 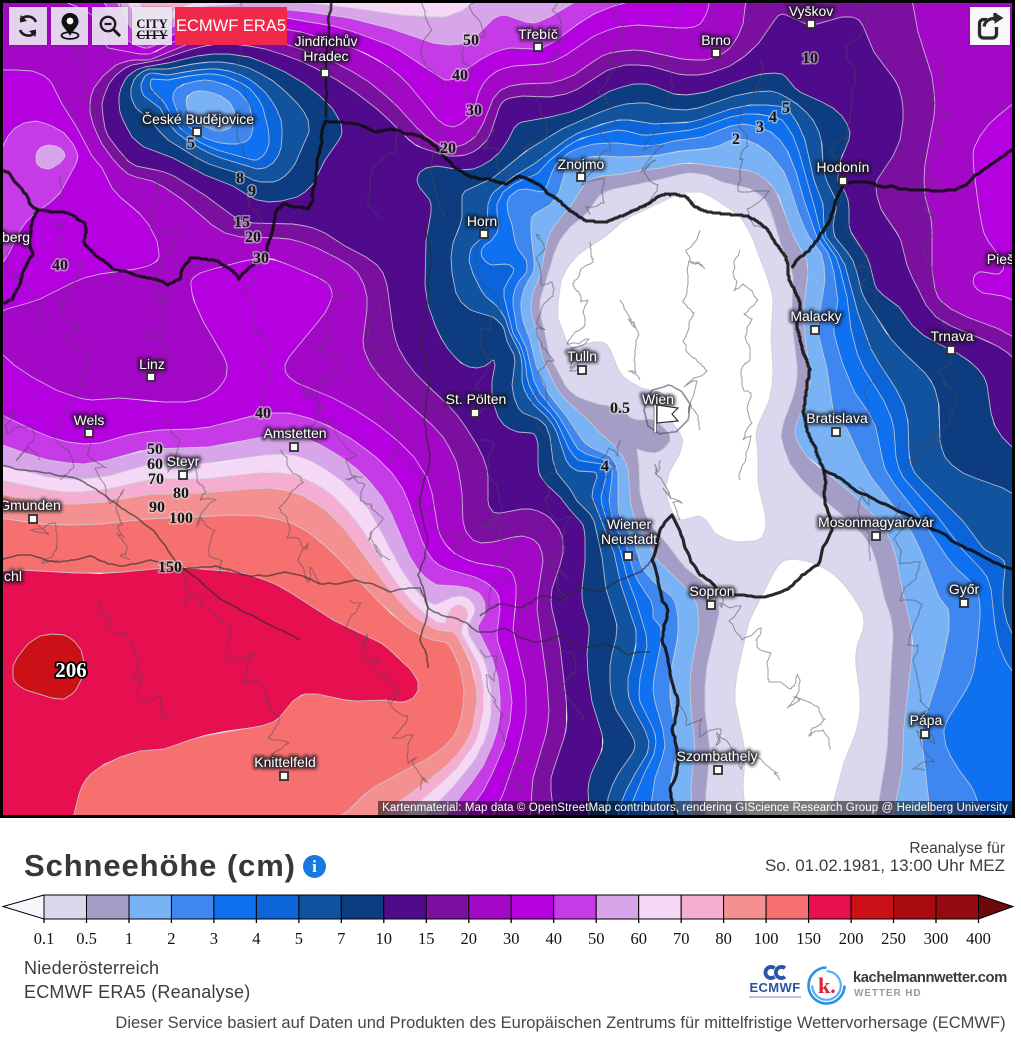 What do you see at coordinates (240, 178) in the screenshot?
I see `svg-text: 8` at bounding box center [240, 178].